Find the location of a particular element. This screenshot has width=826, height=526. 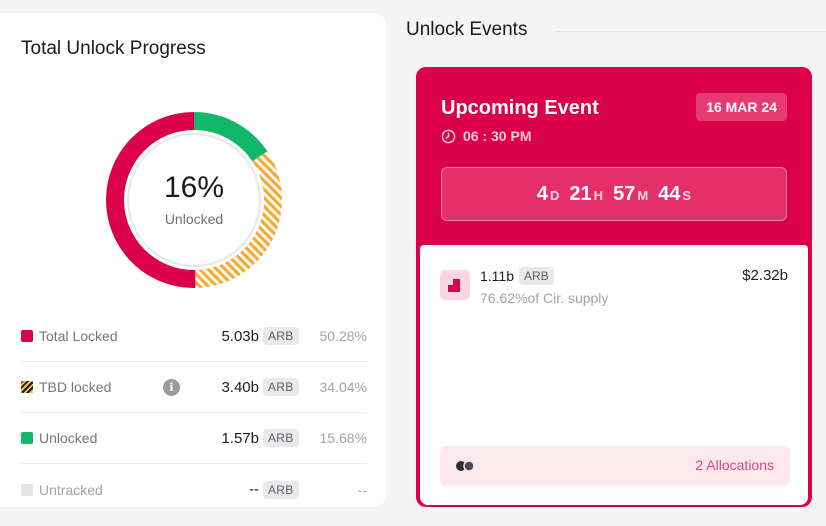

event-amount: 1.11b ARB is located at coordinates (517, 276).